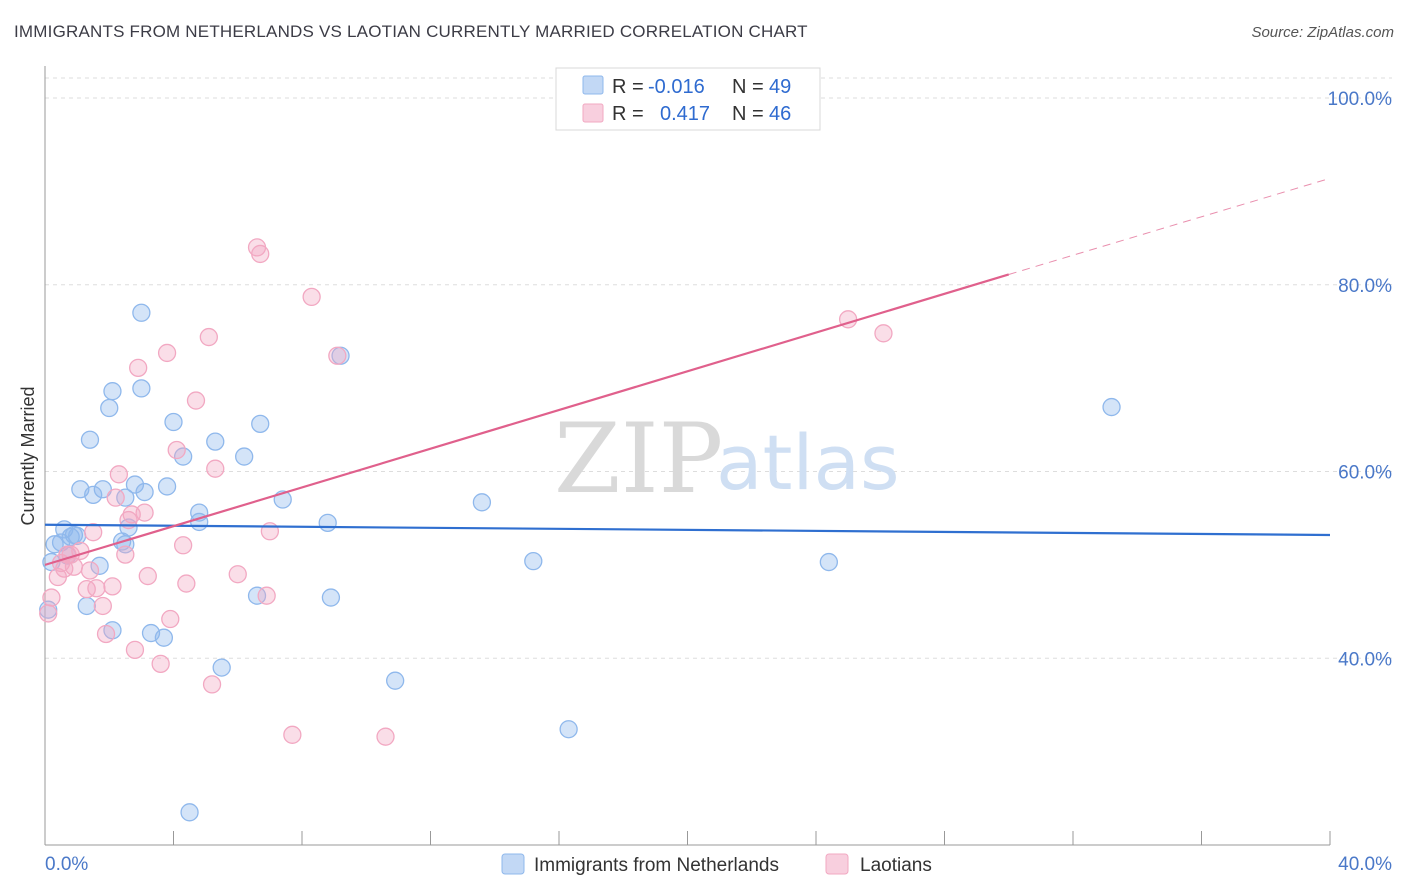 This screenshot has width=1406, height=892. What do you see at coordinates (688, 99) in the screenshot?
I see `stats-box: R = -0.016 N = 49 R = 0.417 N = 46` at bounding box center [688, 99].